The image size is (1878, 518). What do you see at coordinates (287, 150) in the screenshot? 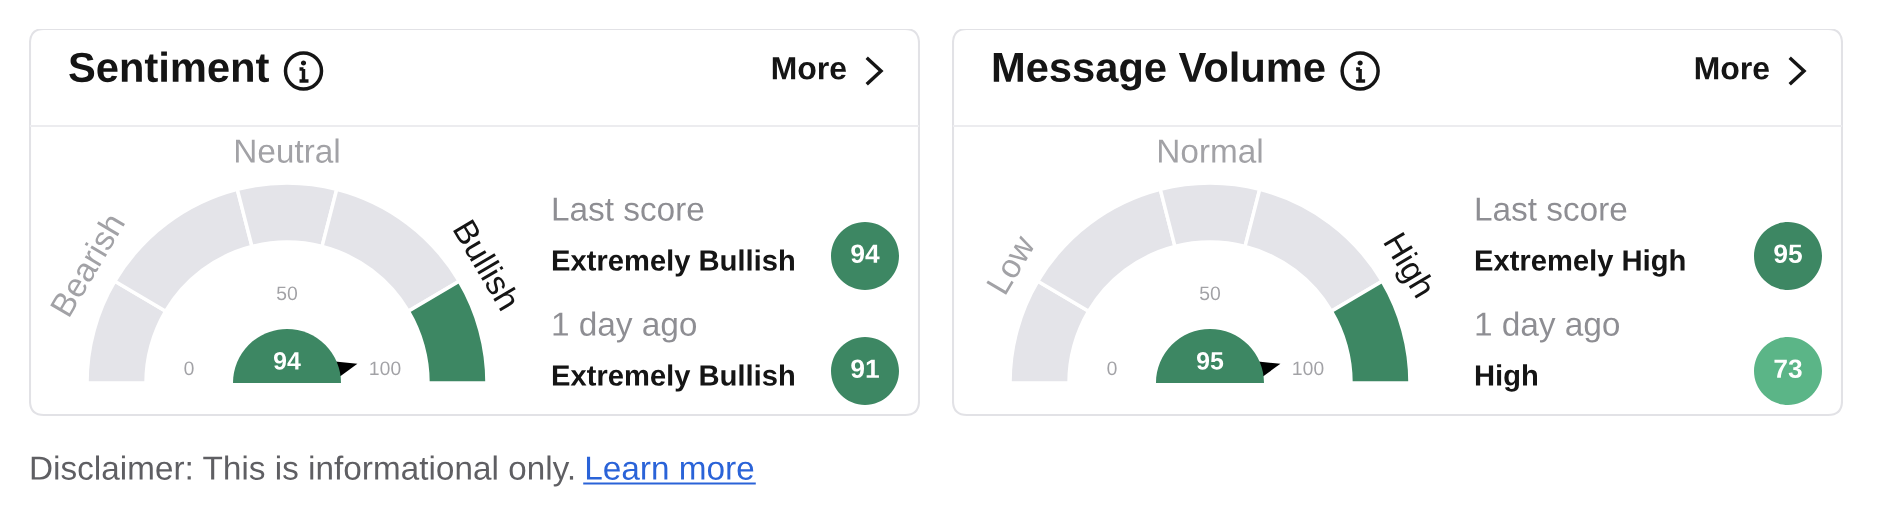
I see `slice-label: Neutral` at bounding box center [287, 150].